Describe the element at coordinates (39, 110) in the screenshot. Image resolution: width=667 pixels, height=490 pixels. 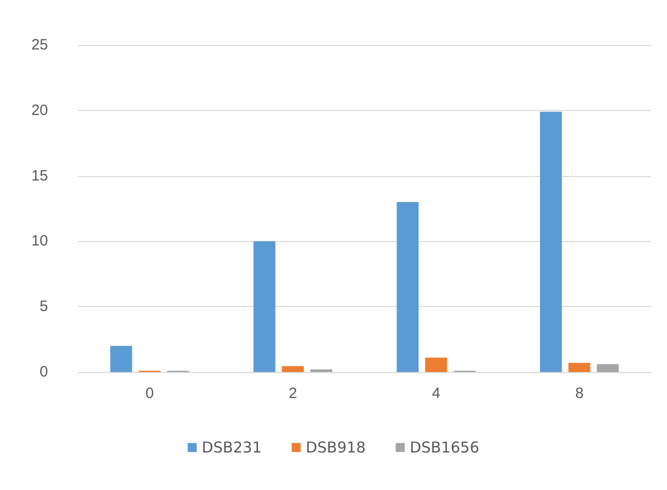
I see `y-tick-label: 20` at that location.